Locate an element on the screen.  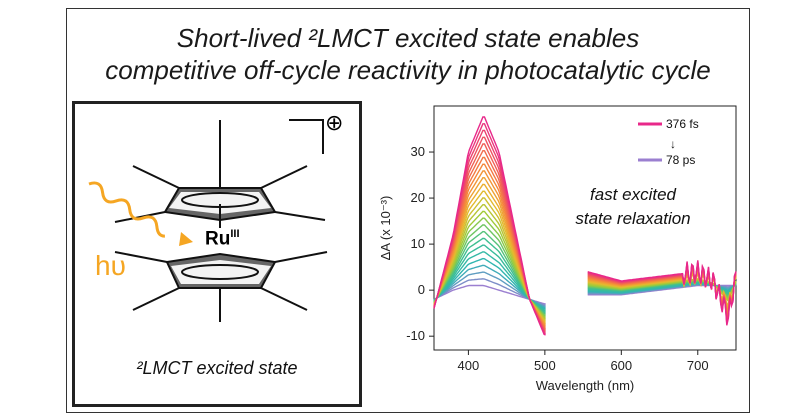
y-tick-label-2: 10 is located at coordinates (418, 243).